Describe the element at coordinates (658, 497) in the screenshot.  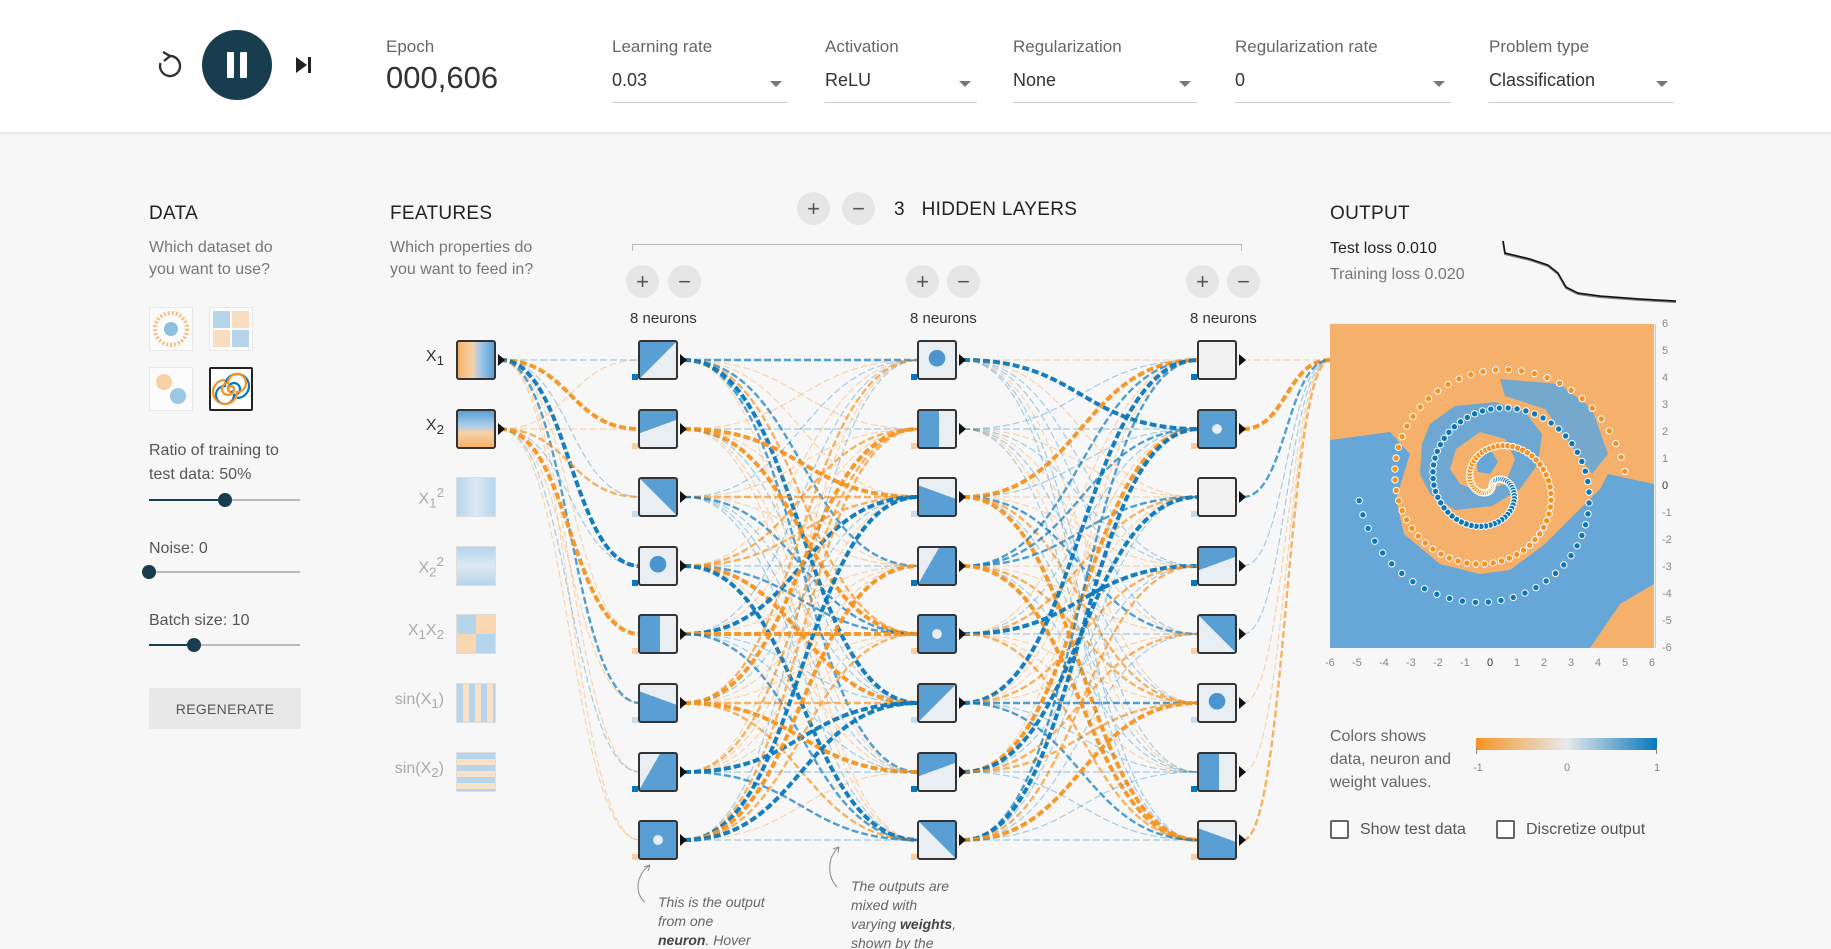
I see `neuron-l1-n3` at that location.